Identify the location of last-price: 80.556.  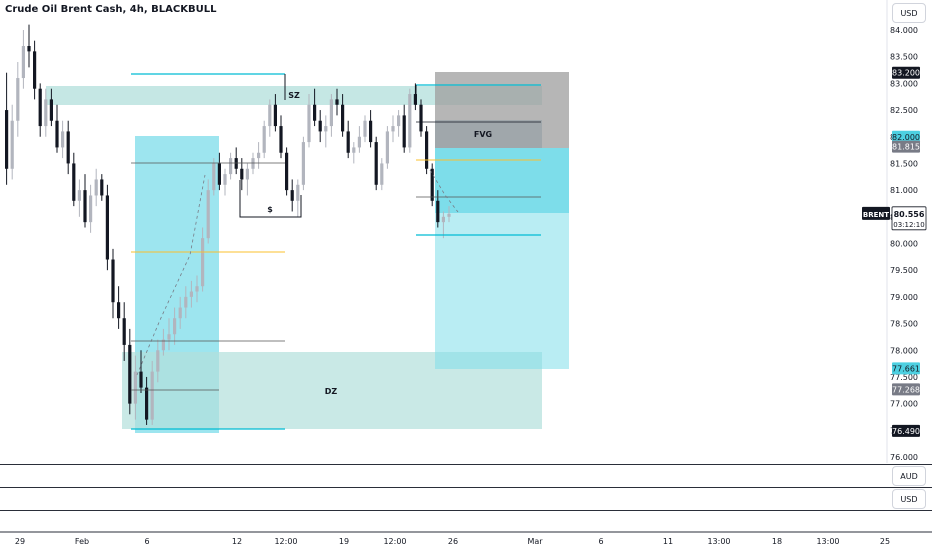
(909, 214).